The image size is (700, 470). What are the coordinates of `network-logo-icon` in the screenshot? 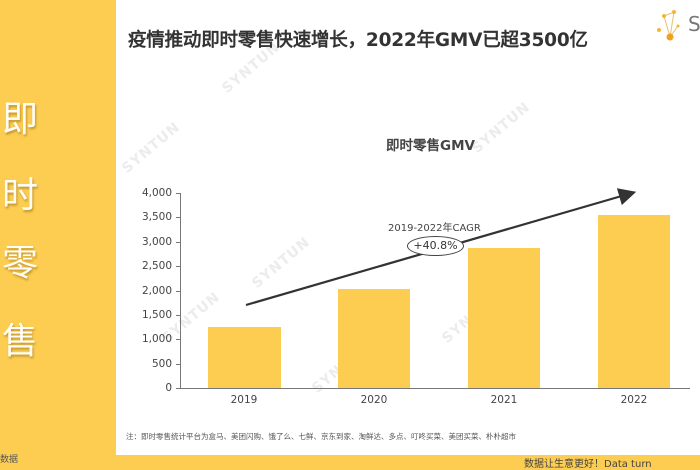 It's located at (668, 25).